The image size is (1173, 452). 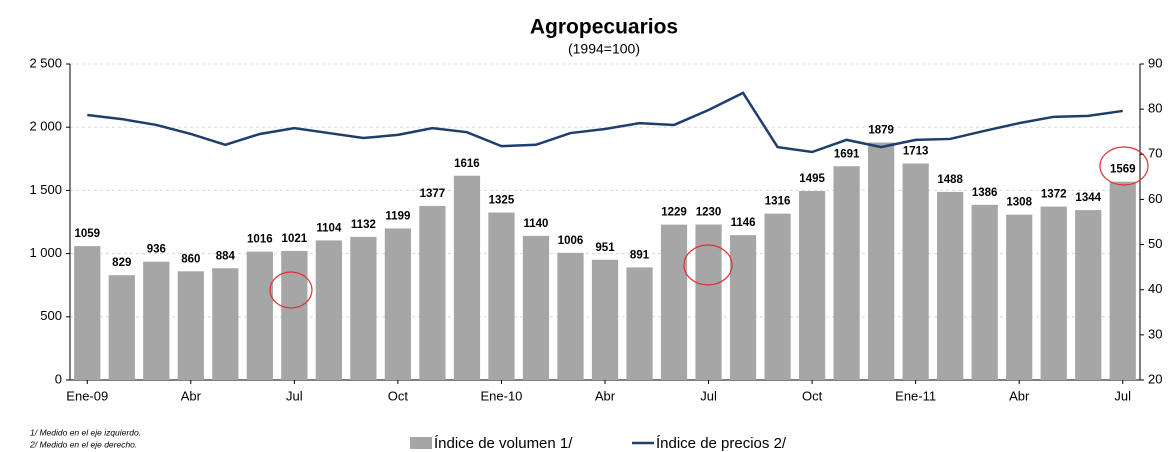 What do you see at coordinates (721, 443) in the screenshot?
I see `legend-label: Índice de precios 2/` at bounding box center [721, 443].